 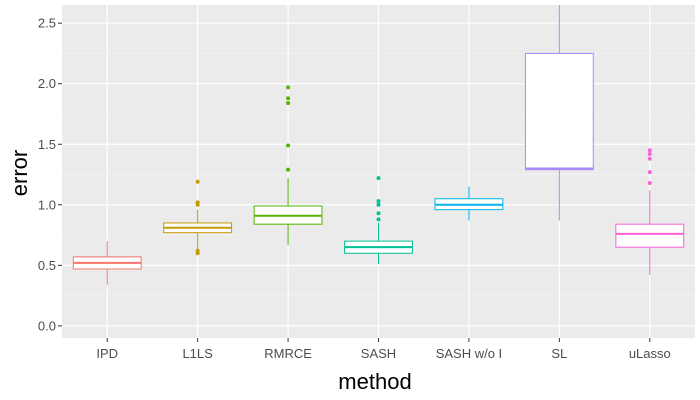 I want to click on y-tick-label: 2.5, so click(x=47, y=23).